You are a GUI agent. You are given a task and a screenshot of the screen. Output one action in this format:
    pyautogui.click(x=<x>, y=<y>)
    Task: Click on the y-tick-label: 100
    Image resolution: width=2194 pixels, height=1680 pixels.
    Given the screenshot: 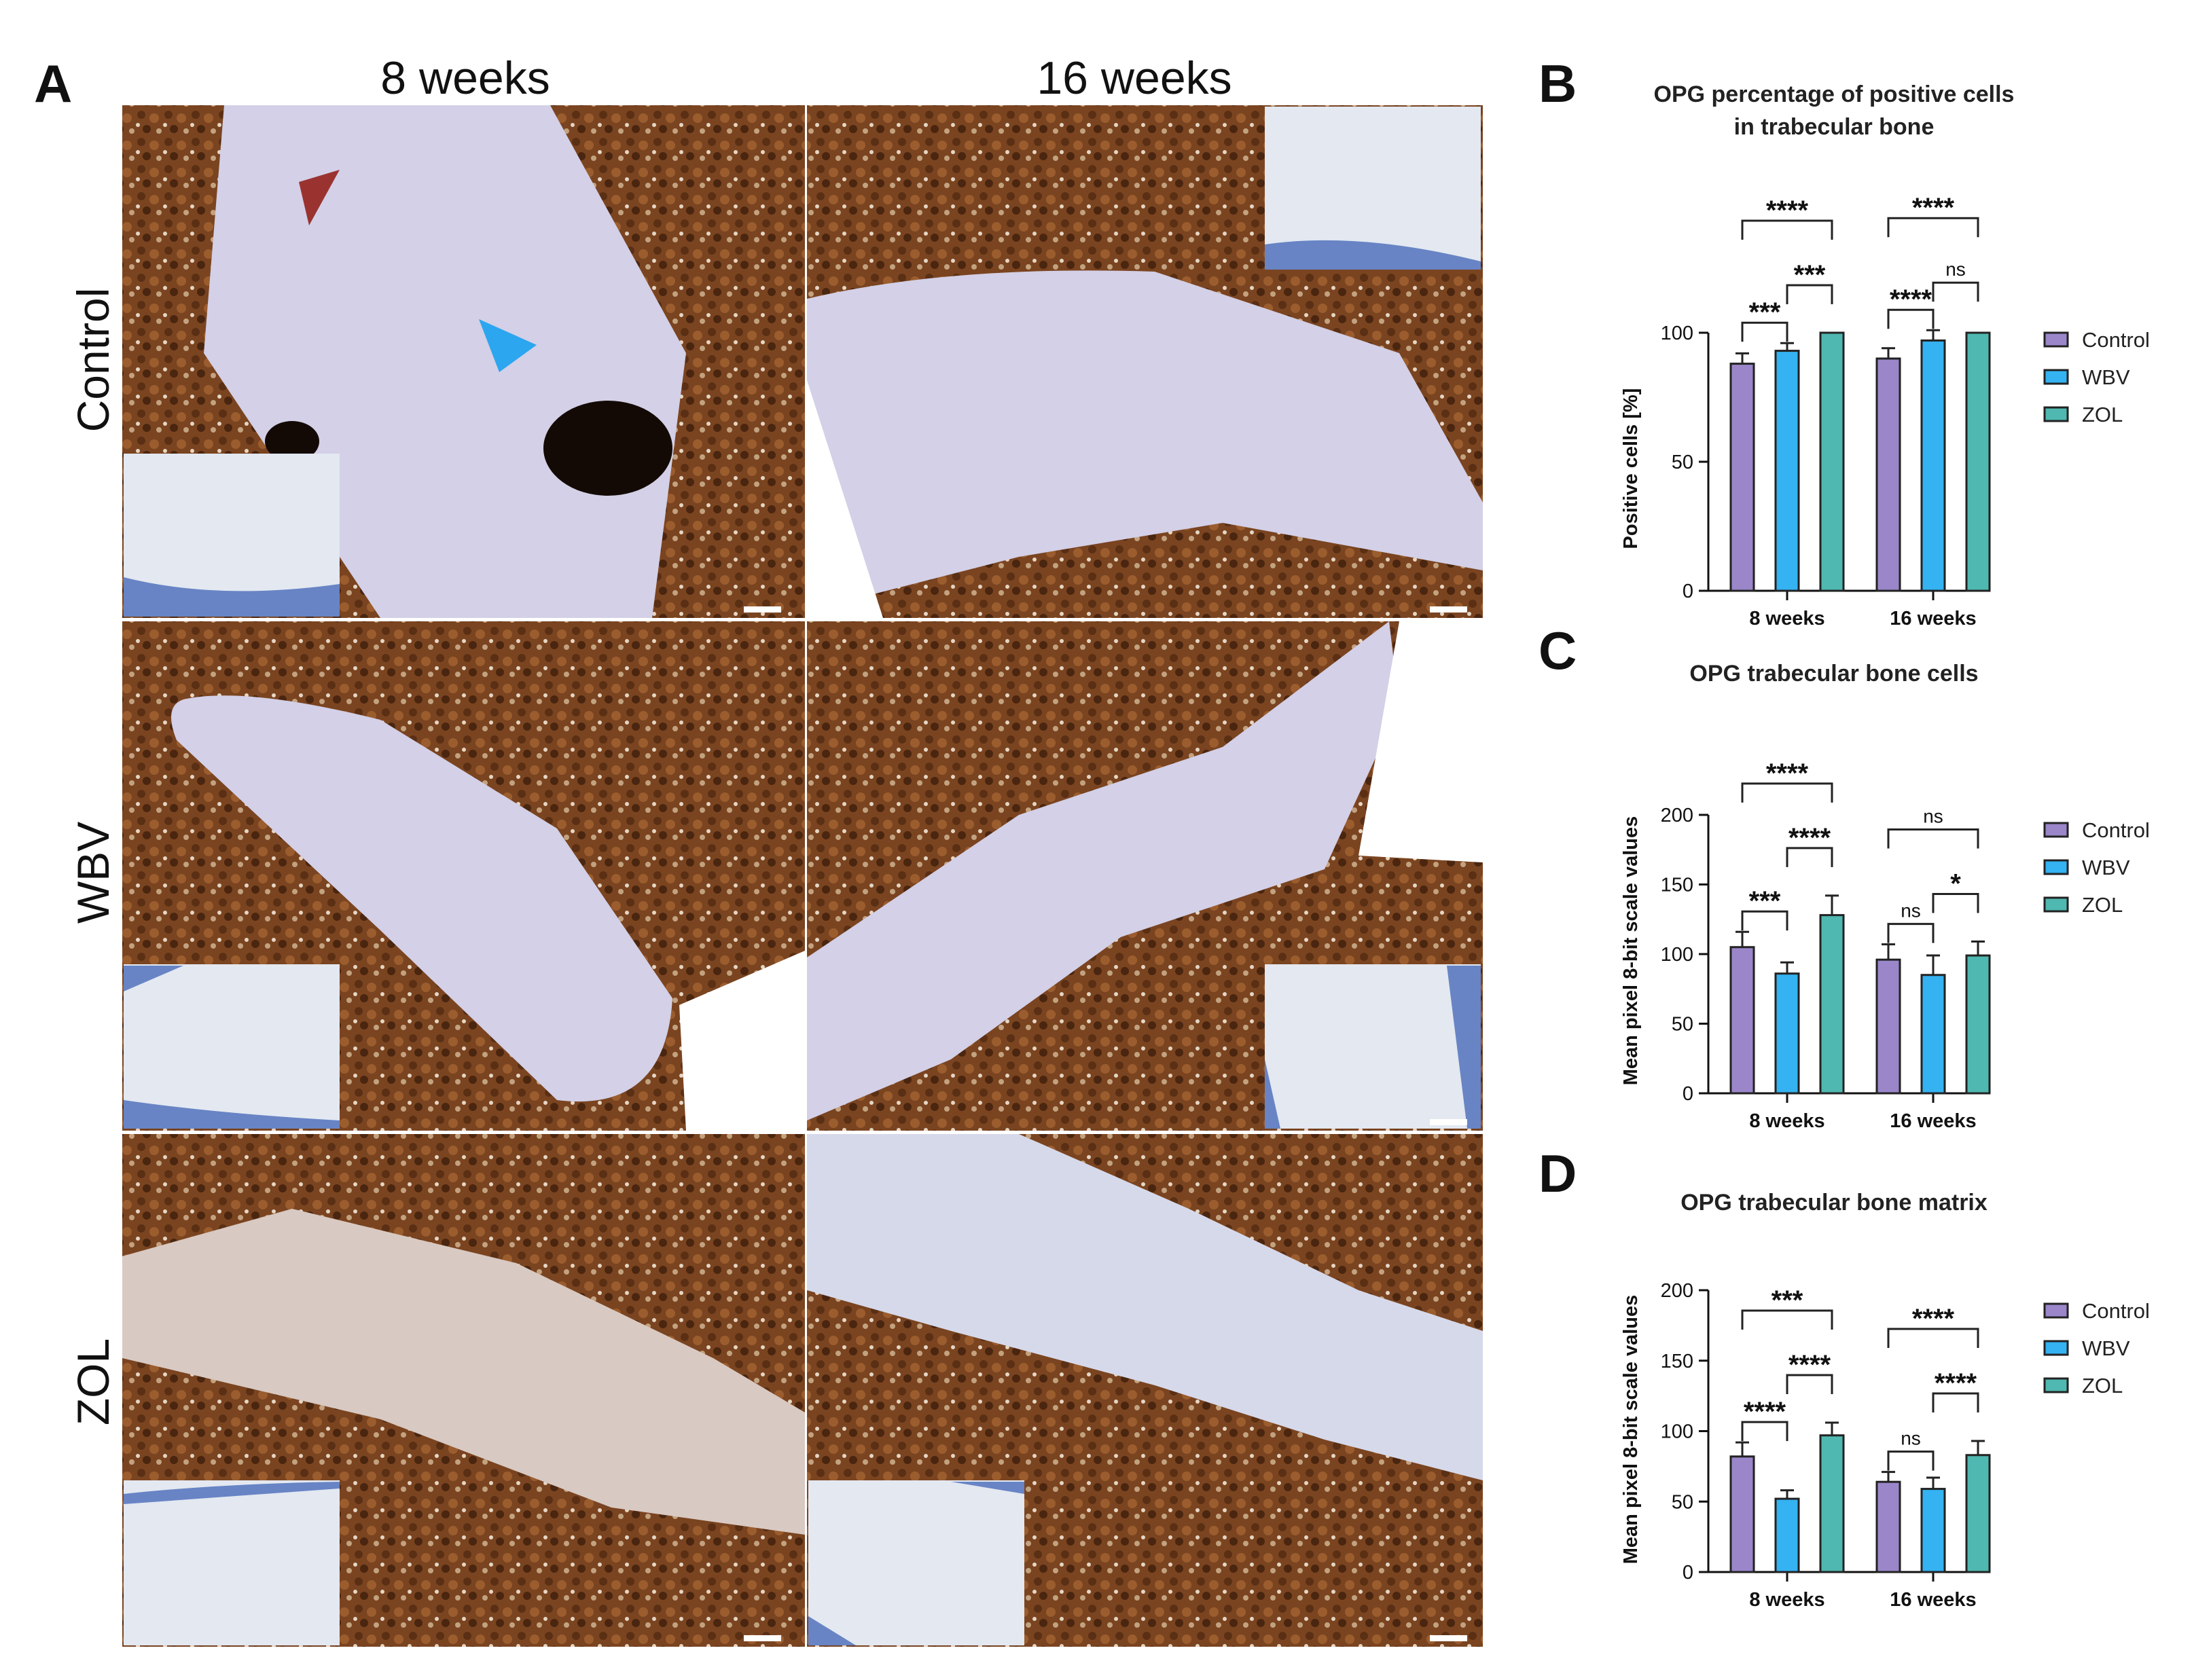 What is the action you would take?
    pyautogui.click(x=1677, y=1432)
    